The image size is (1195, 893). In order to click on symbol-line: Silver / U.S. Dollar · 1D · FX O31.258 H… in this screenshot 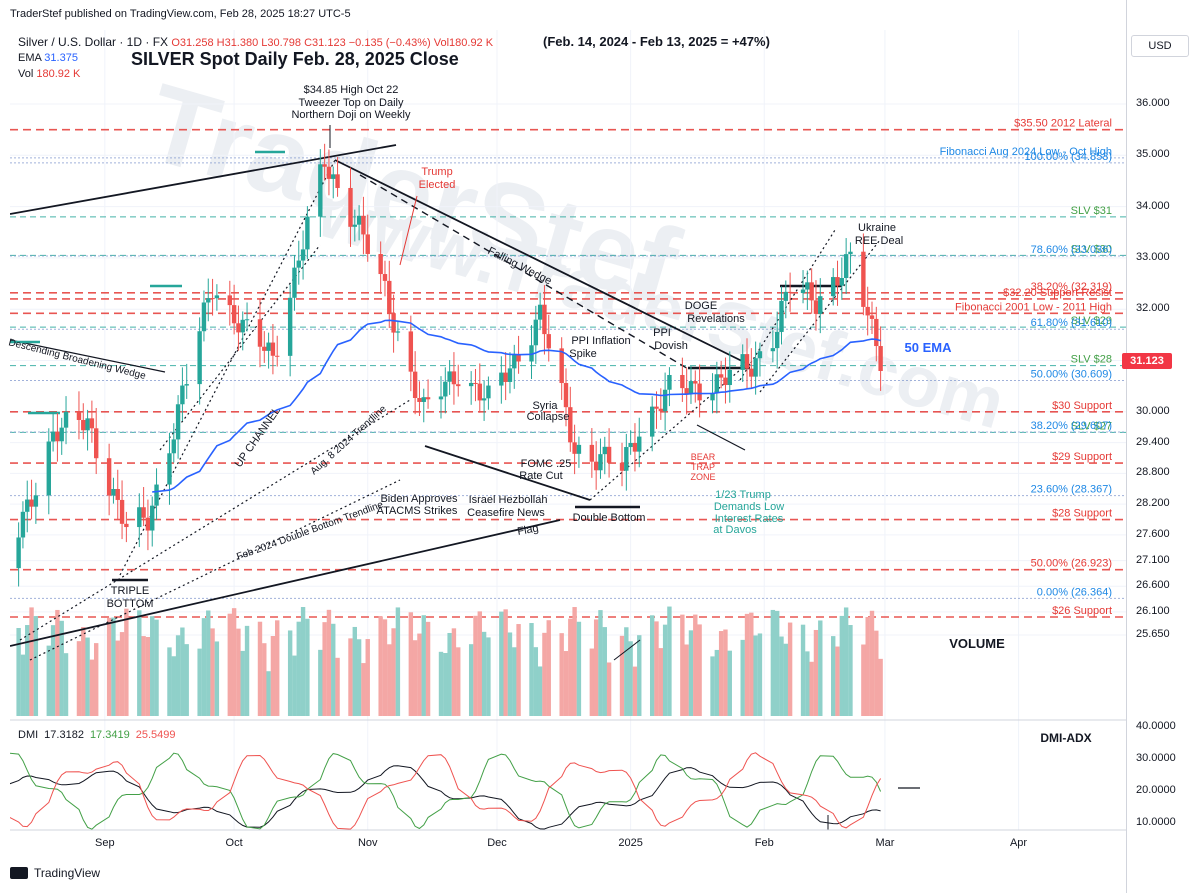, I will do `click(255, 42)`.